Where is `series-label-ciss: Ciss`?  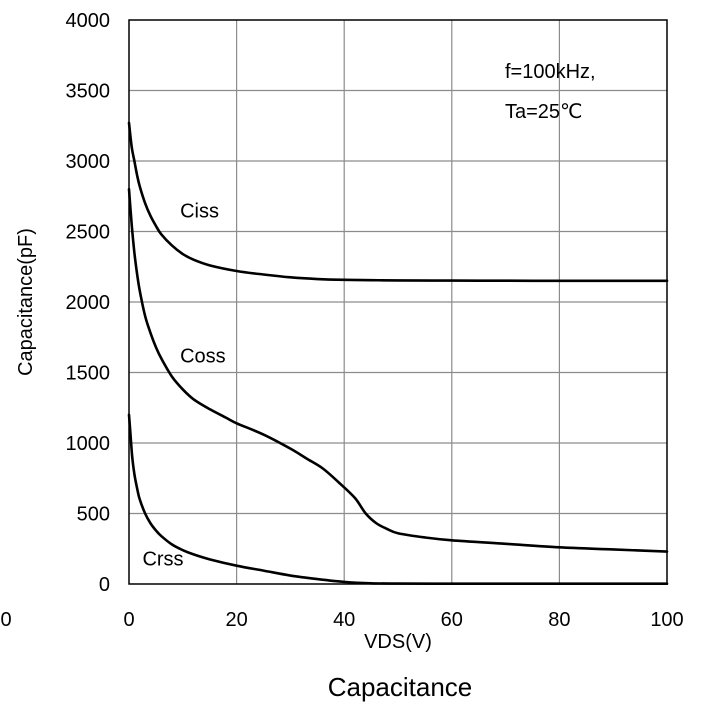 series-label-ciss: Ciss is located at coordinates (199, 211).